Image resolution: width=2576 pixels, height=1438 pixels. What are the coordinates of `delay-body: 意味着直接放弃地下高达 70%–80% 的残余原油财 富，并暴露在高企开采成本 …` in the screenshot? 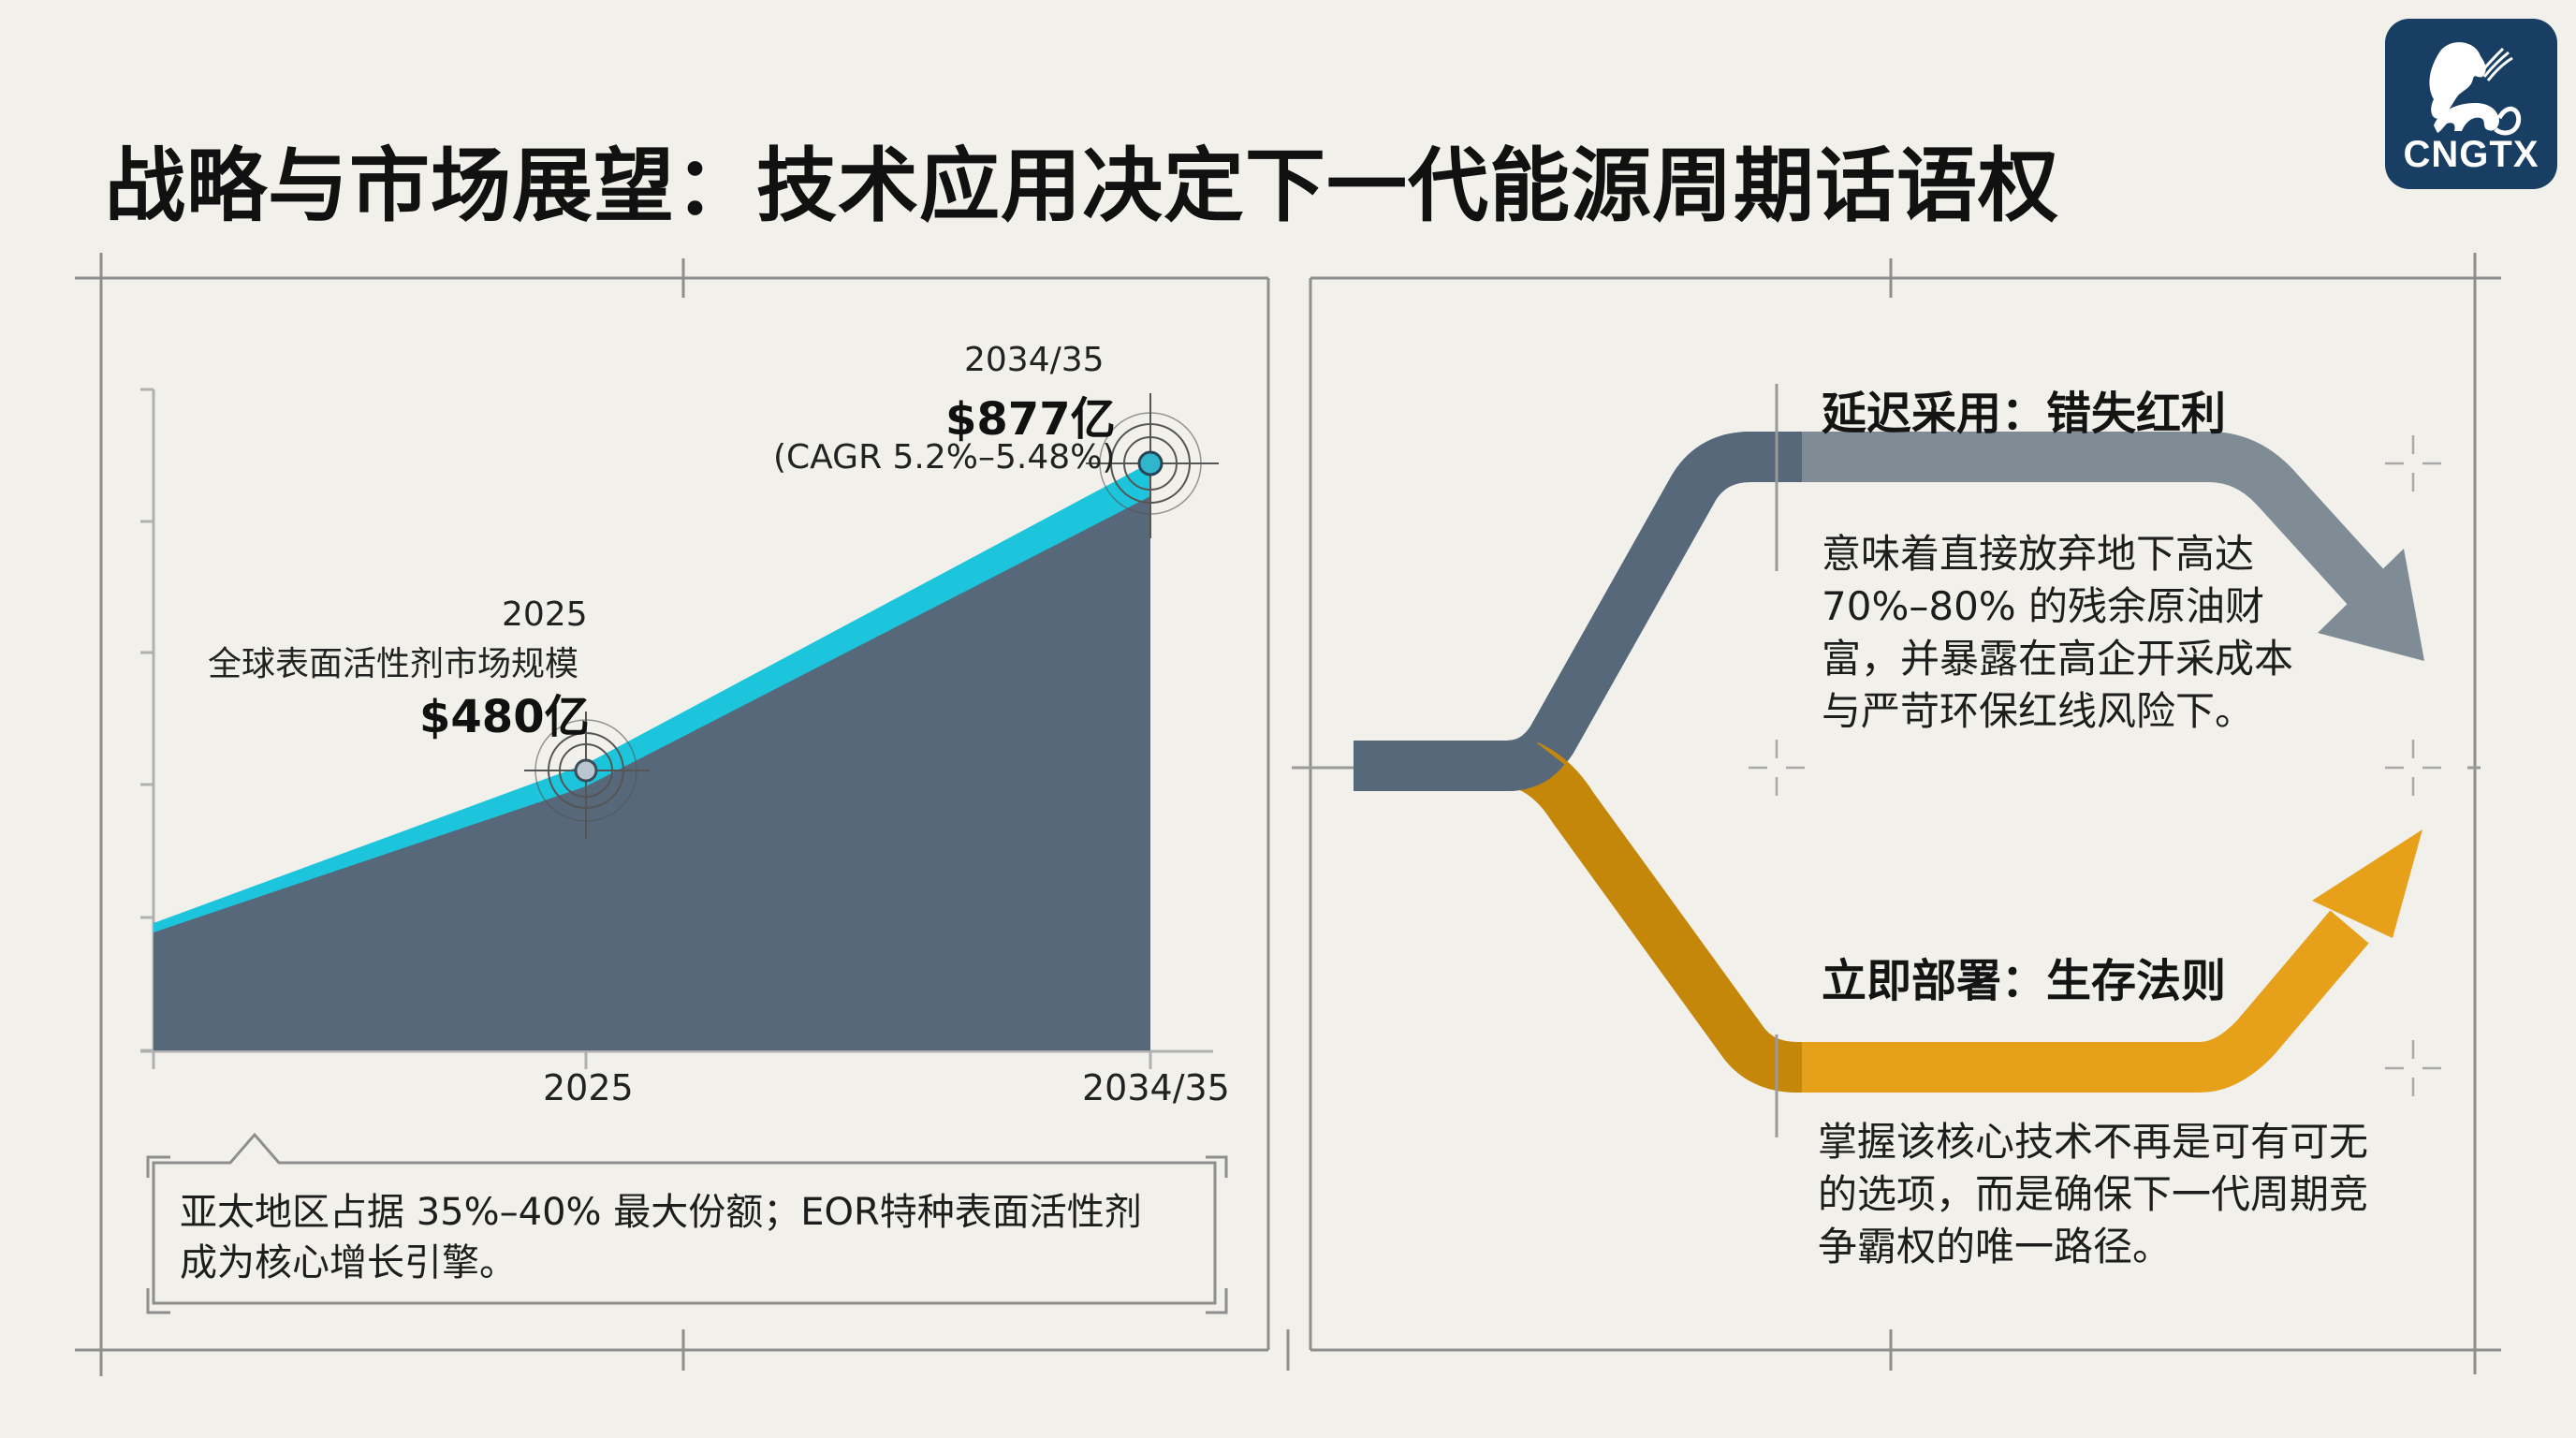 It's located at (2084, 633).